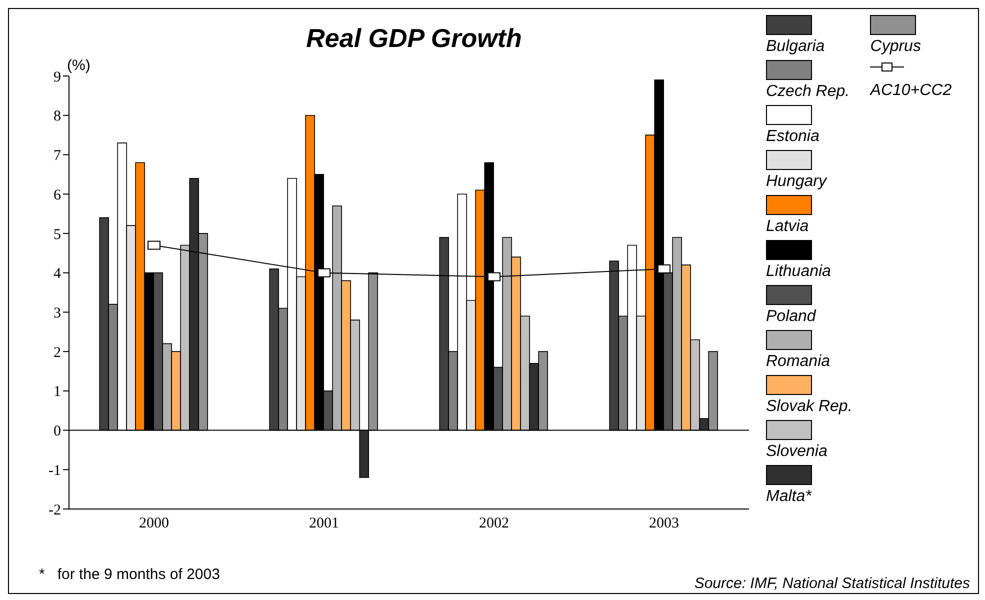 Image resolution: width=985 pixels, height=600 pixels. Describe the element at coordinates (809, 407) in the screenshot. I see `legend-label: Slovak Rep.` at that location.